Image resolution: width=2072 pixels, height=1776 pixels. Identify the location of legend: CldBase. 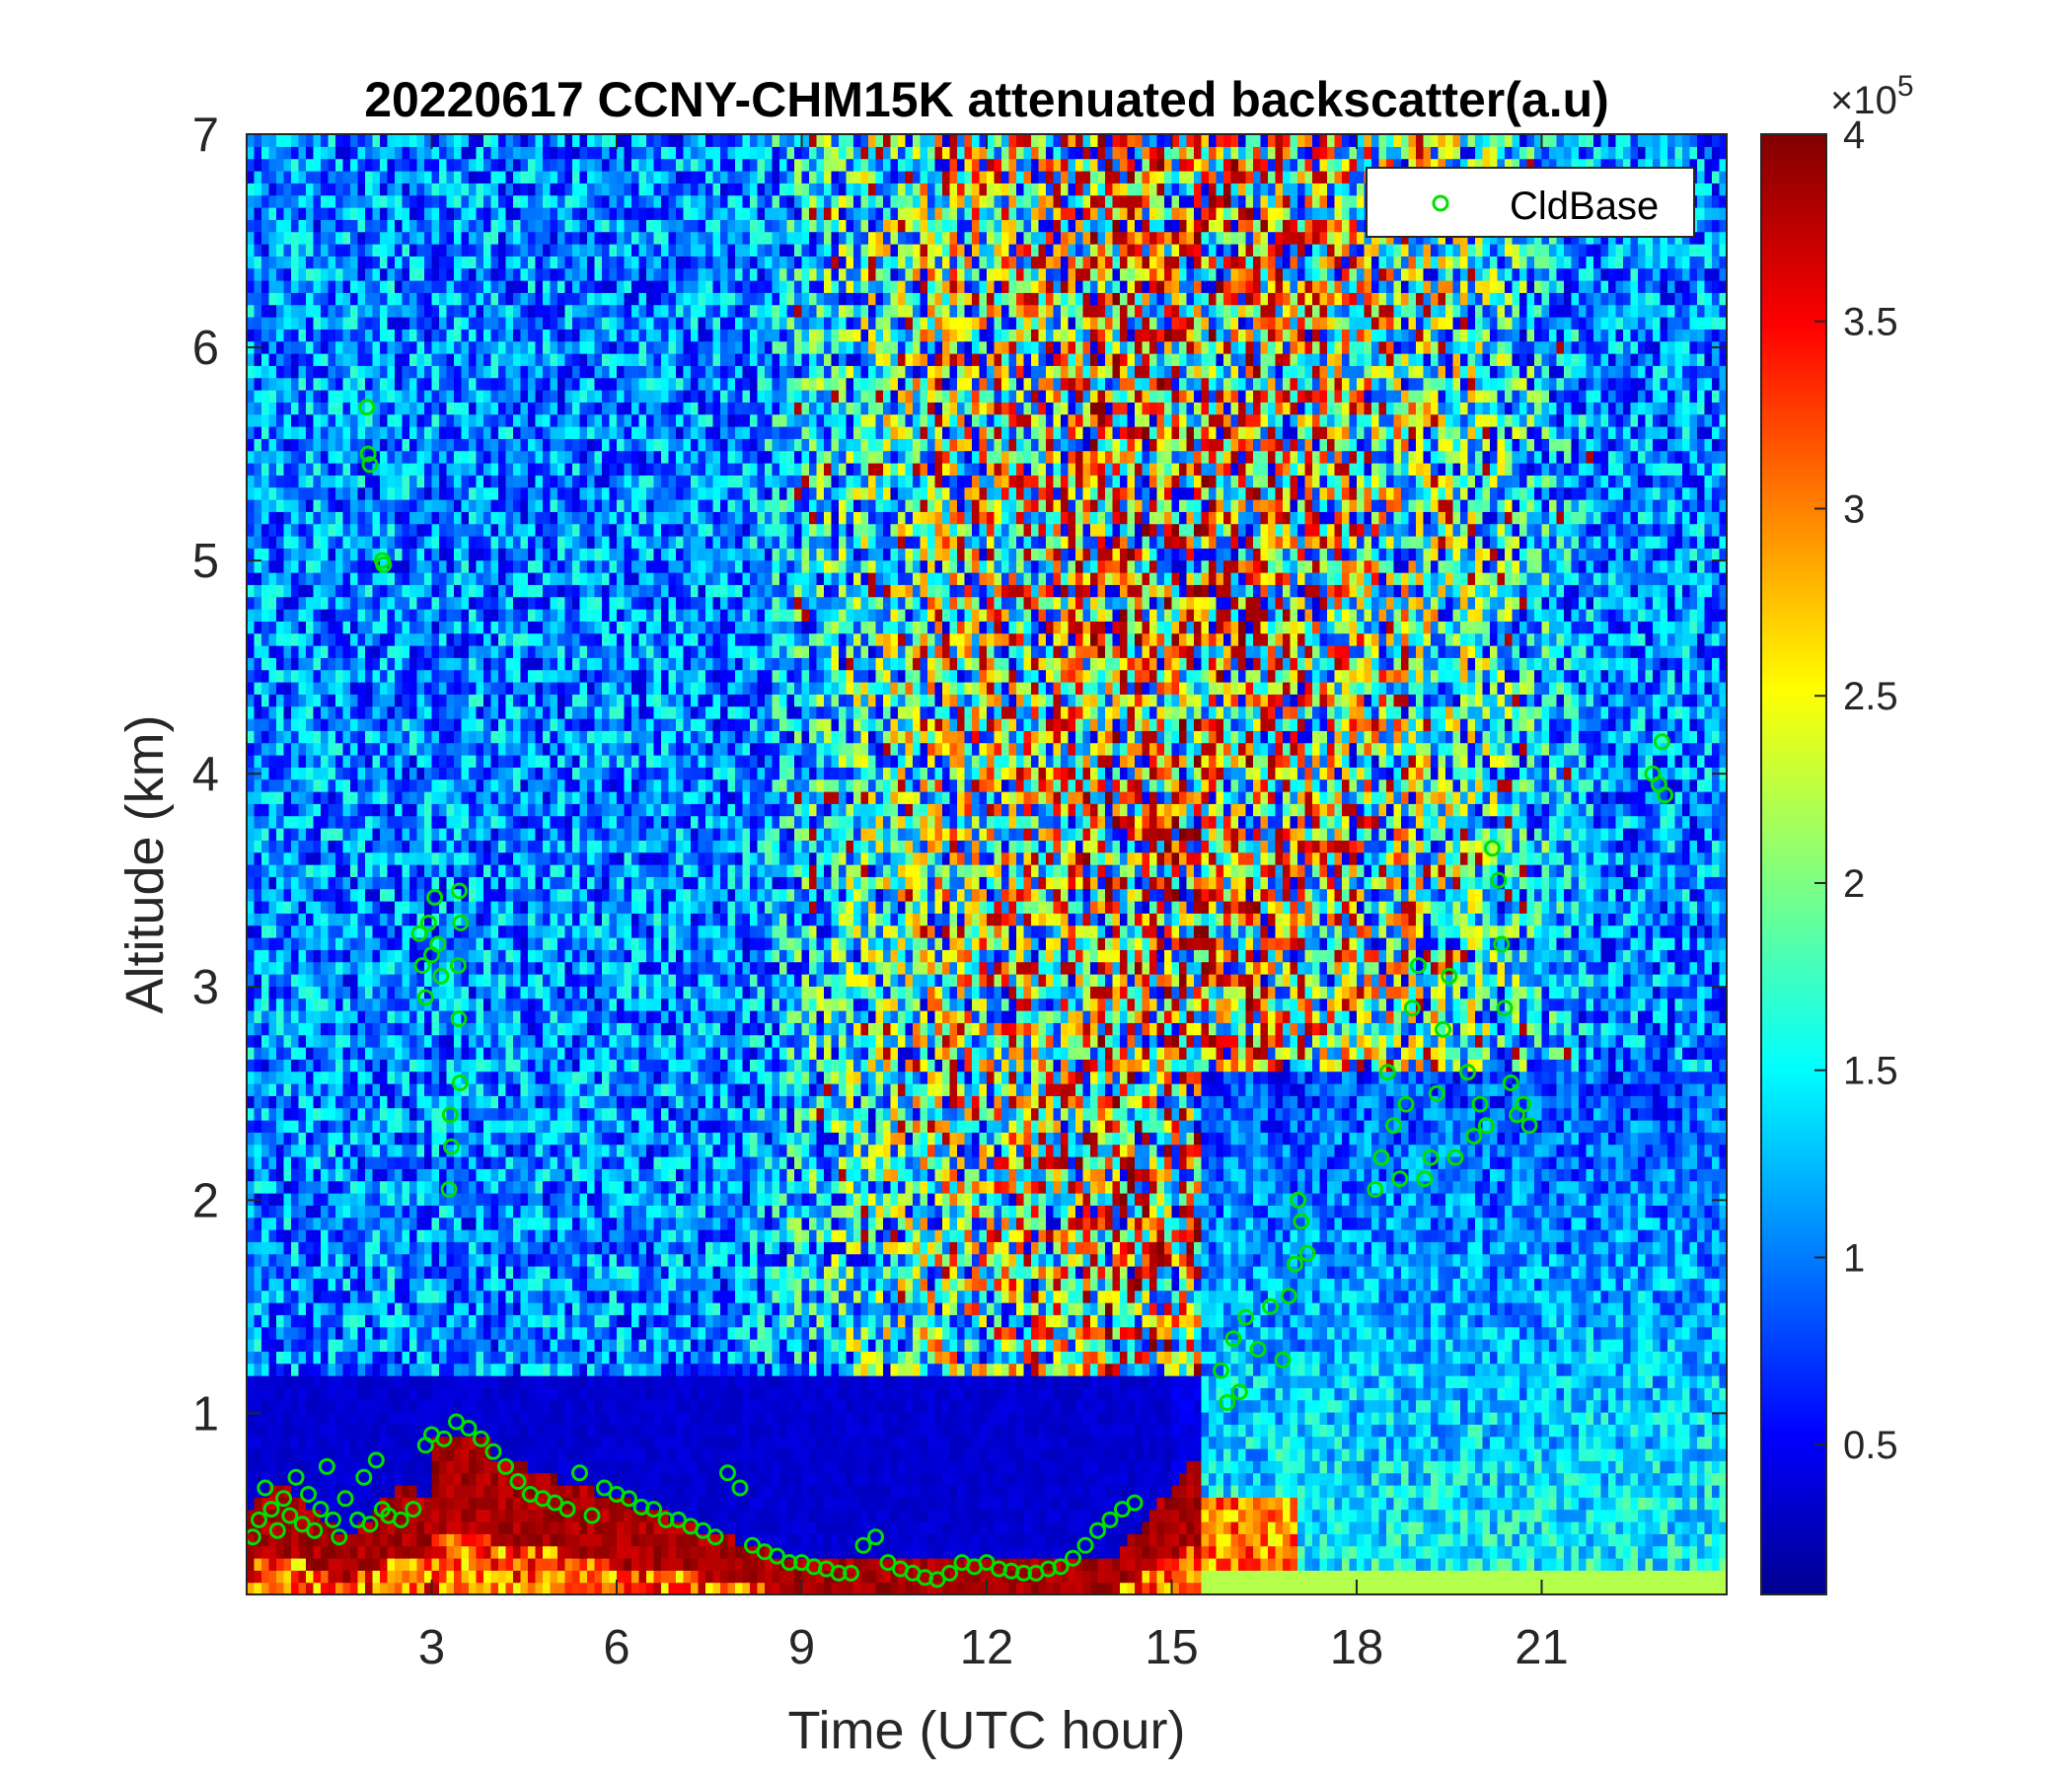
(1530, 203).